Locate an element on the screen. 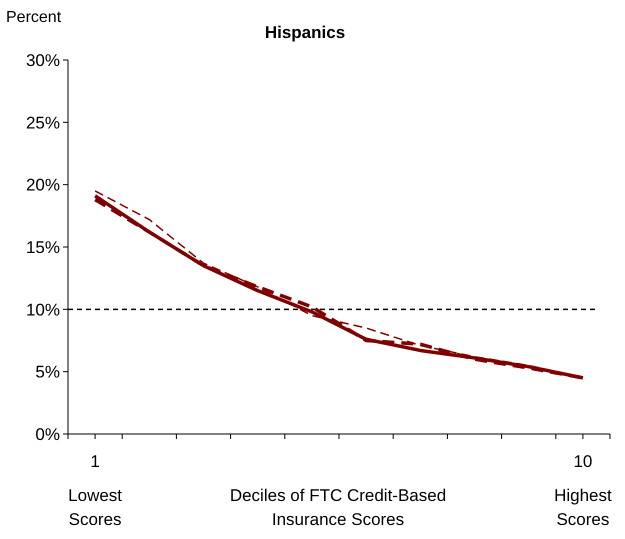 The width and height of the screenshot is (625, 539). x-axis-title: Deciles of FTC Credit-Based Insurance Scores is located at coordinates (338, 507).